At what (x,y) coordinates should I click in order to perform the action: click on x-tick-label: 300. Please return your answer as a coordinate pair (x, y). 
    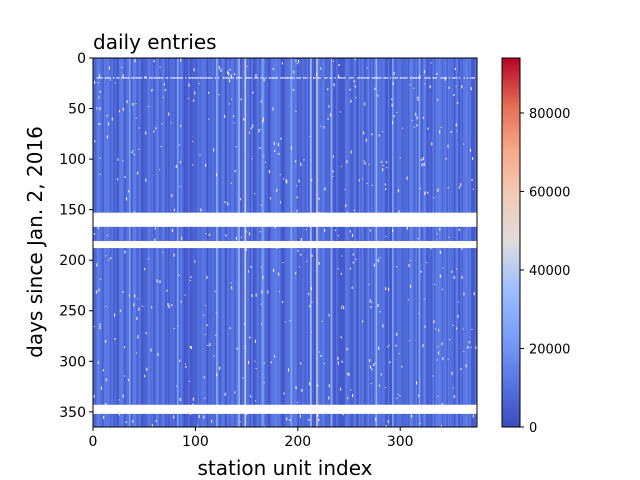
    Looking at the image, I should click on (400, 442).